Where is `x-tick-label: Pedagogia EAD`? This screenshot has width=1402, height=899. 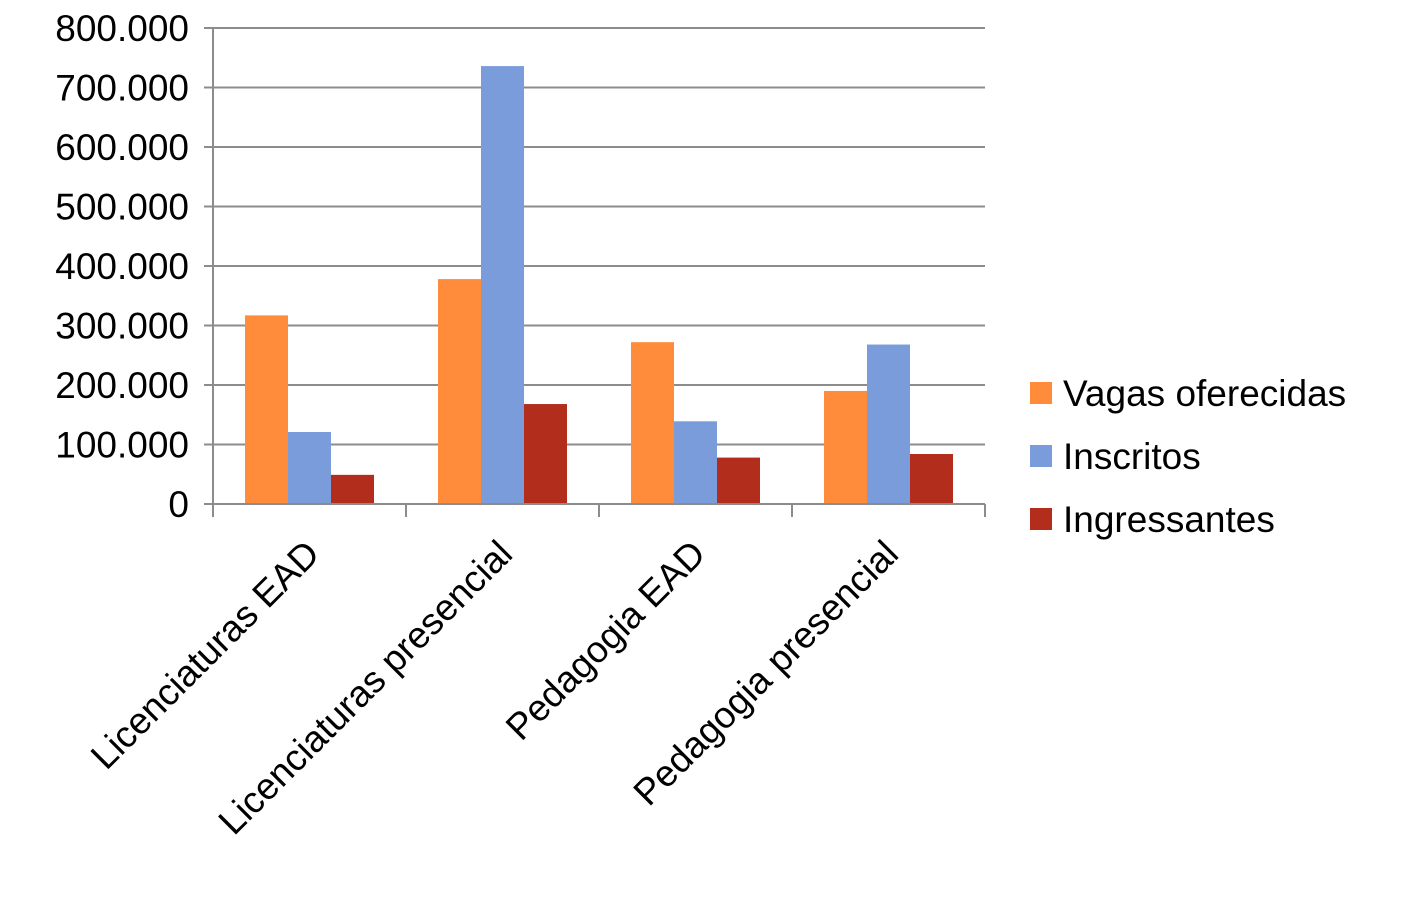 x-tick-label: Pedagogia EAD is located at coordinates (605, 640).